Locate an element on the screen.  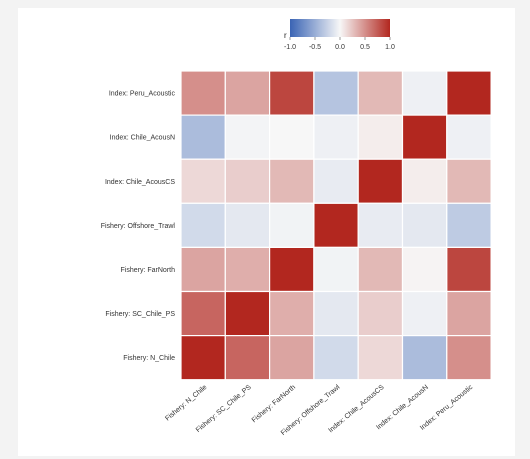
x-tick-label: Fishery: FarNorth is located at coordinates (274, 404).